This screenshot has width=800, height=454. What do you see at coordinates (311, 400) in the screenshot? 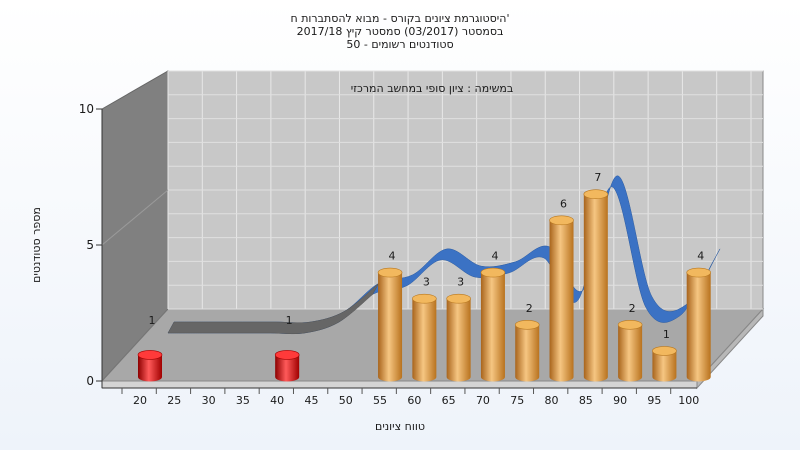
I see `x-tick-label-45: 45` at bounding box center [311, 400].